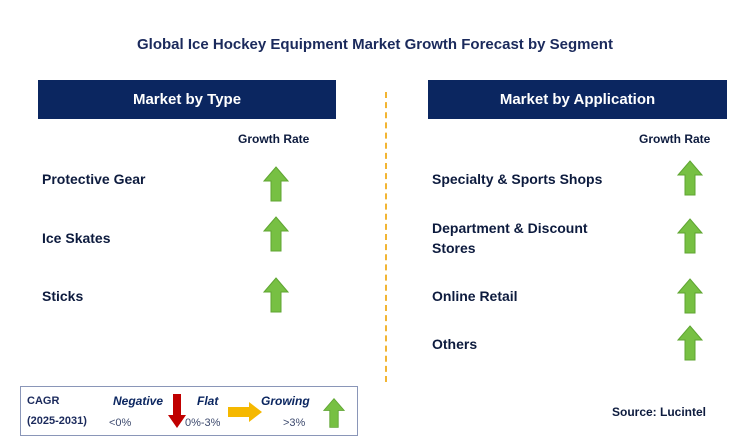 This screenshot has width=750, height=442. I want to click on source-credit: Source: Lucintel, so click(659, 412).